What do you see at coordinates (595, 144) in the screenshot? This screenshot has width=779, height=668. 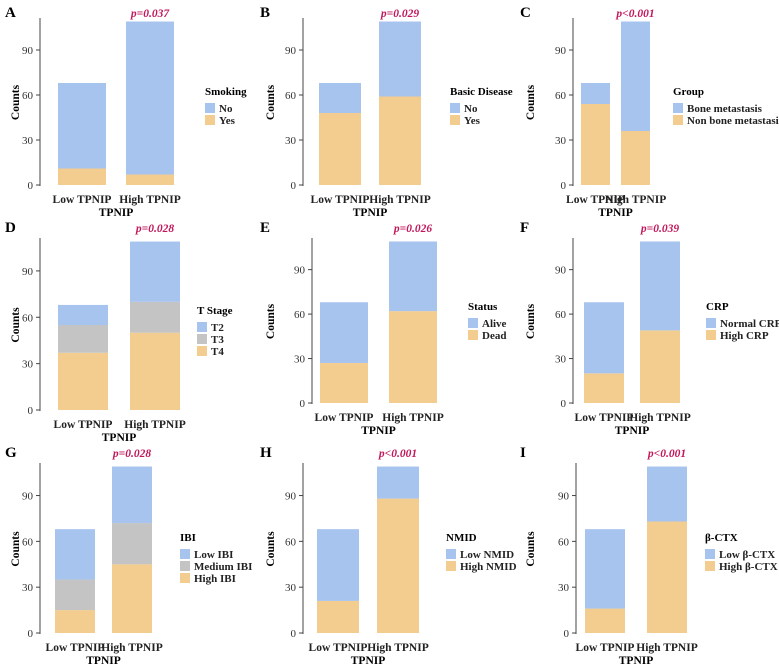 I see `bar-low-non-bone-metastasis` at bounding box center [595, 144].